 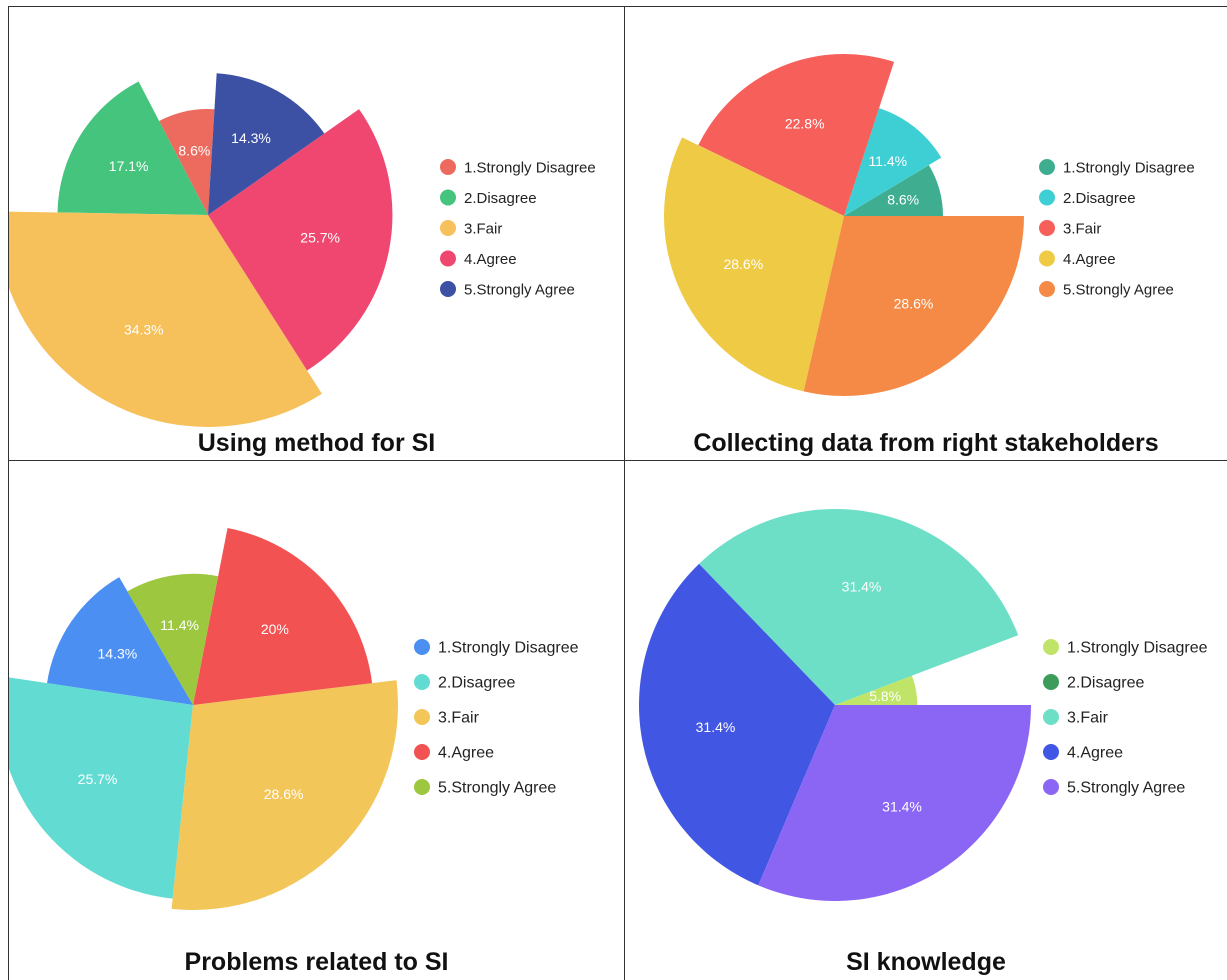 What do you see at coordinates (624, 493) in the screenshot?
I see `divider-vertical` at bounding box center [624, 493].